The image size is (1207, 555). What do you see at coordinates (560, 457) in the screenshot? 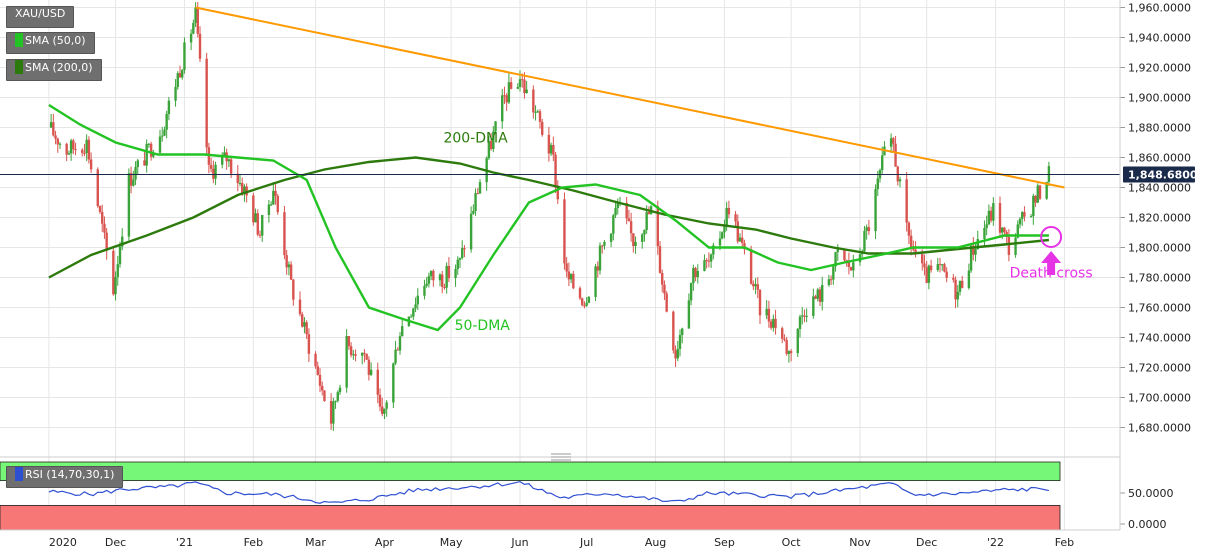
I see `pane-divider` at bounding box center [560, 457].